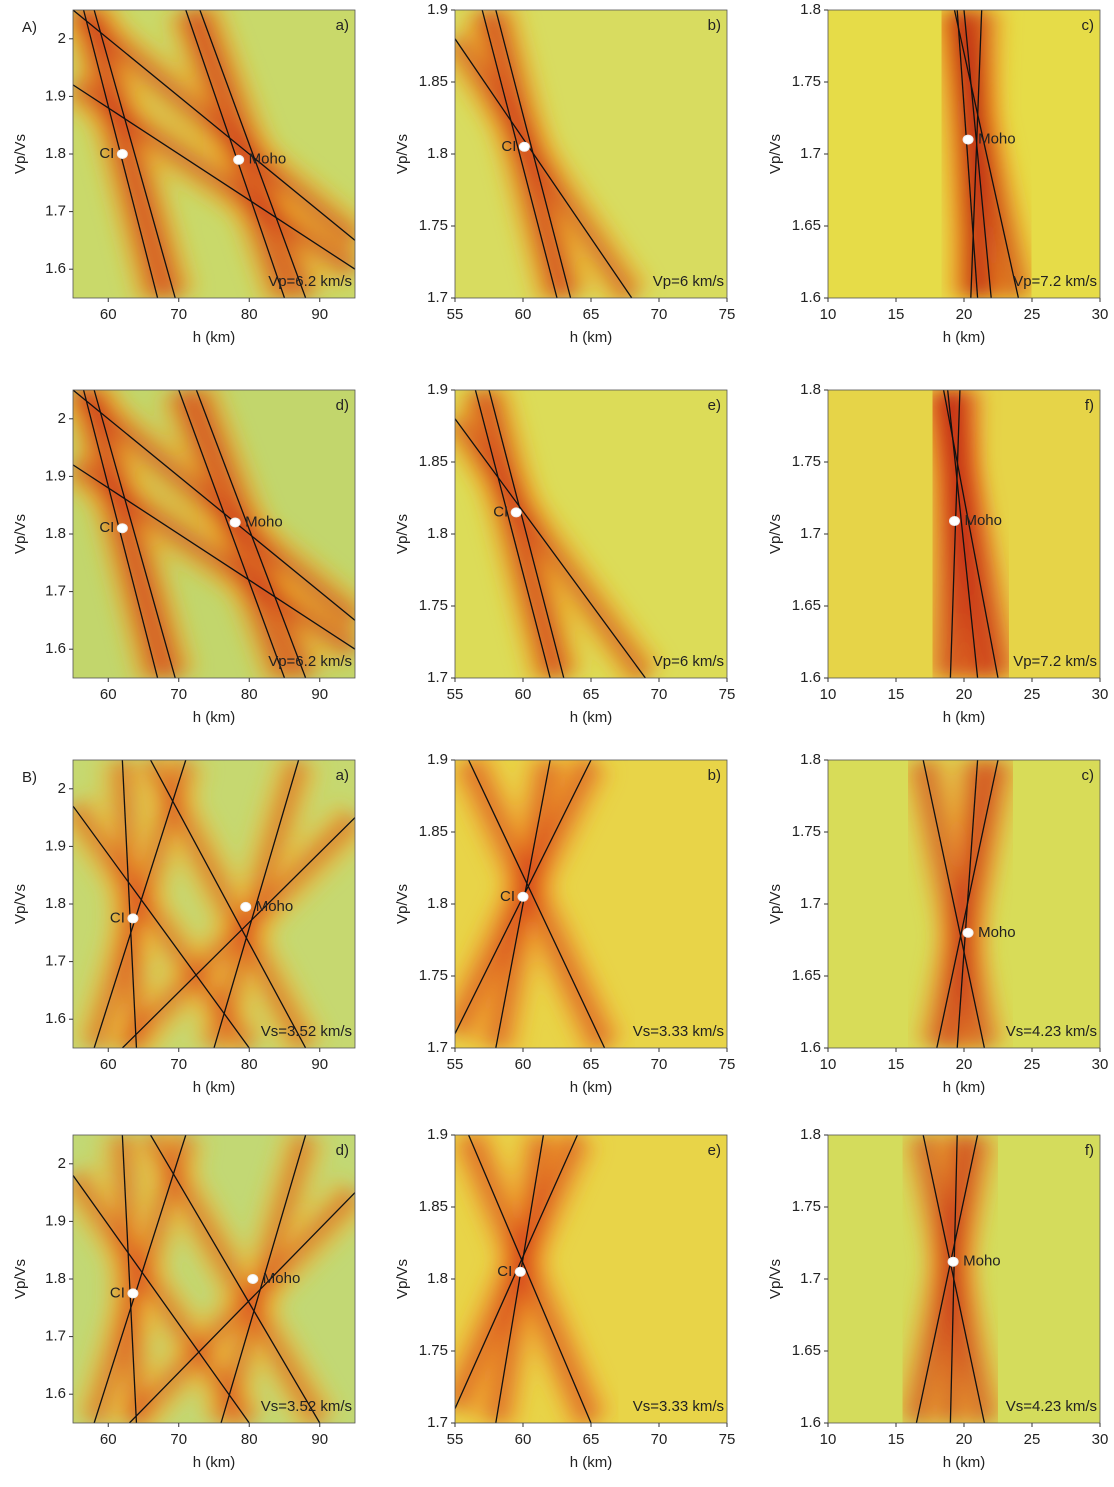  What do you see at coordinates (688, 661) in the screenshot?
I see `annotation: Vp=6 km/s` at bounding box center [688, 661].